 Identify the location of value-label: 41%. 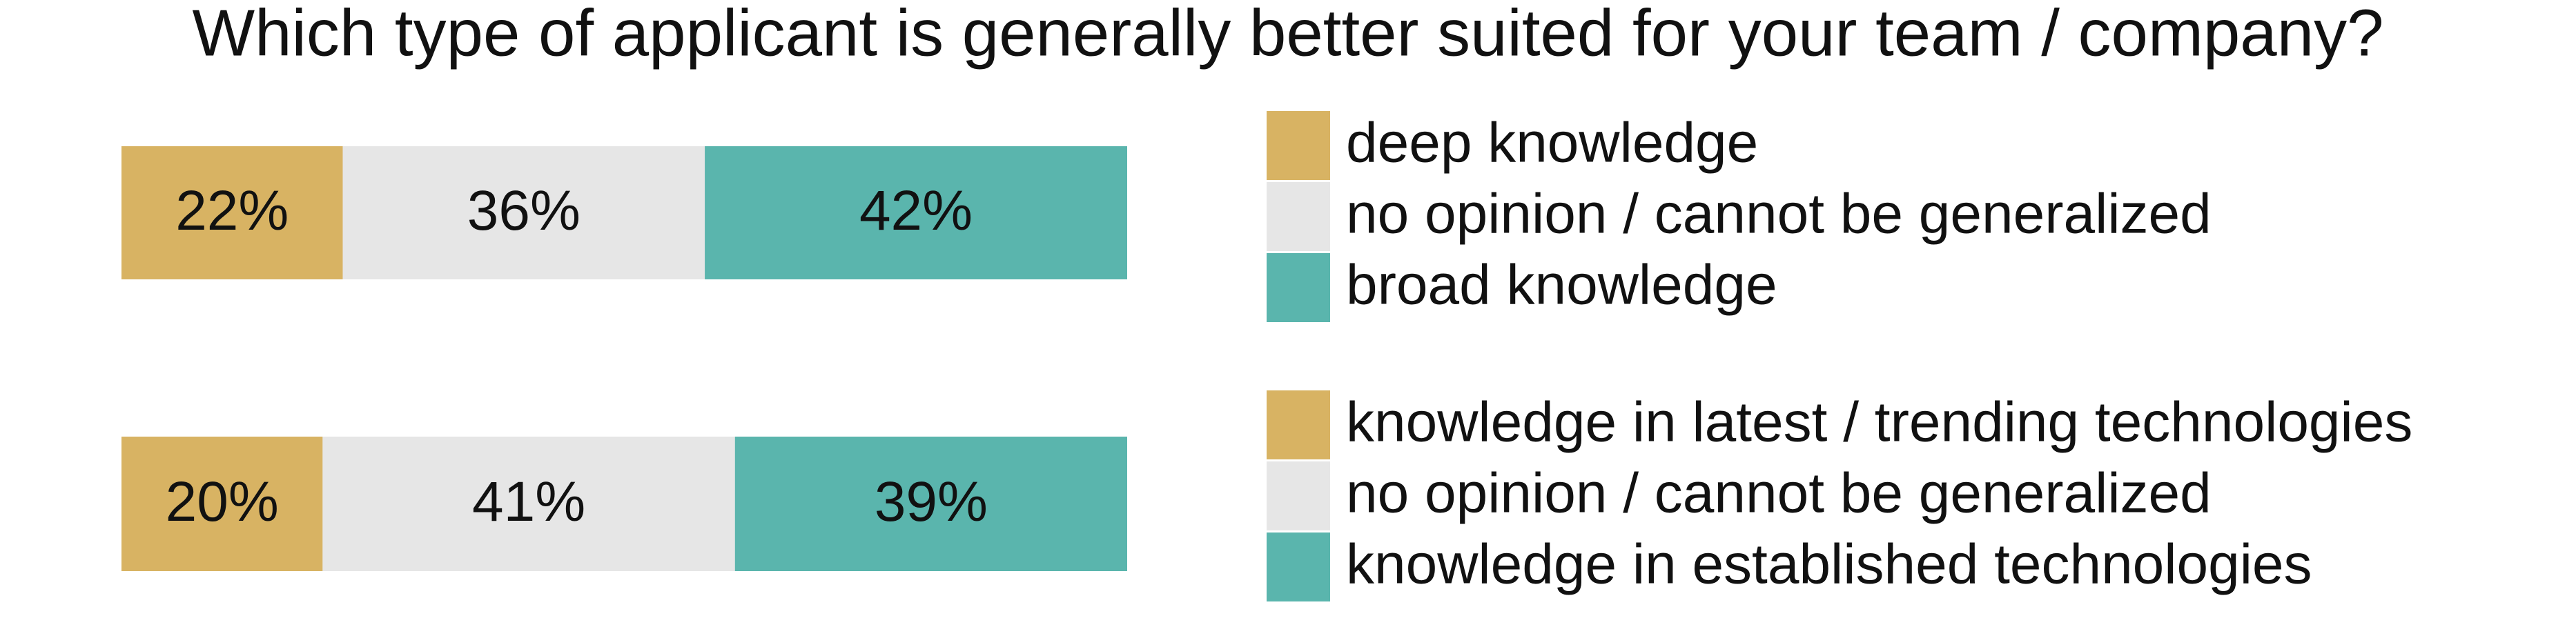
(528, 501).